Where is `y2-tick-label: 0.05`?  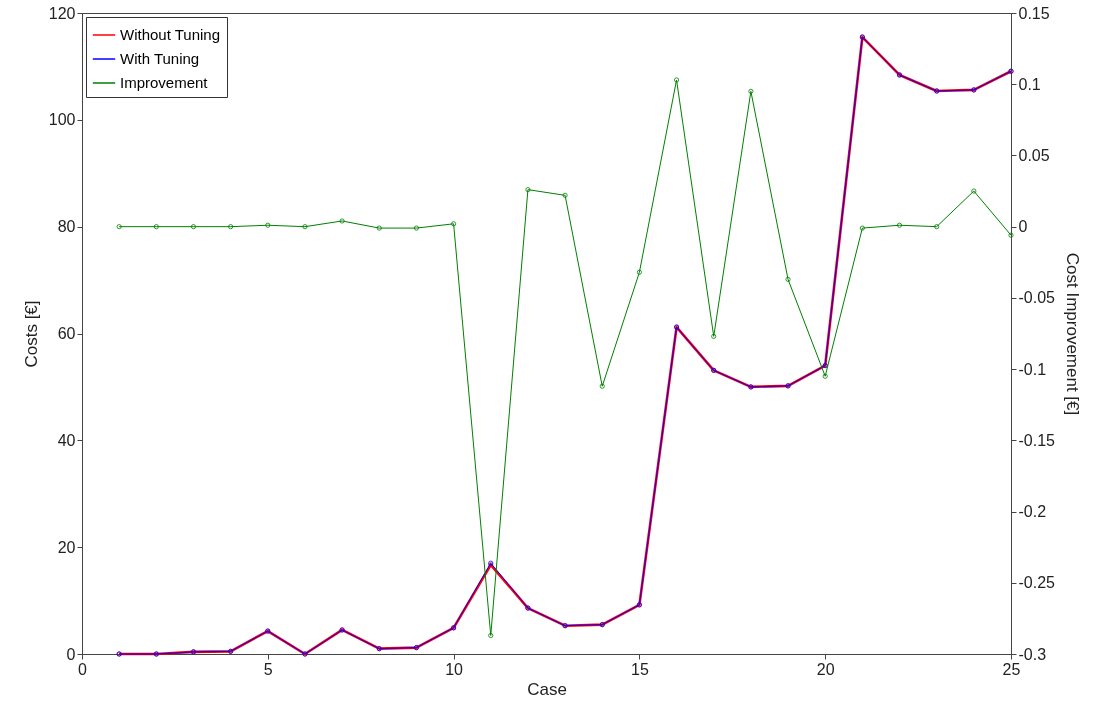
y2-tick-label: 0.05 is located at coordinates (1034, 155).